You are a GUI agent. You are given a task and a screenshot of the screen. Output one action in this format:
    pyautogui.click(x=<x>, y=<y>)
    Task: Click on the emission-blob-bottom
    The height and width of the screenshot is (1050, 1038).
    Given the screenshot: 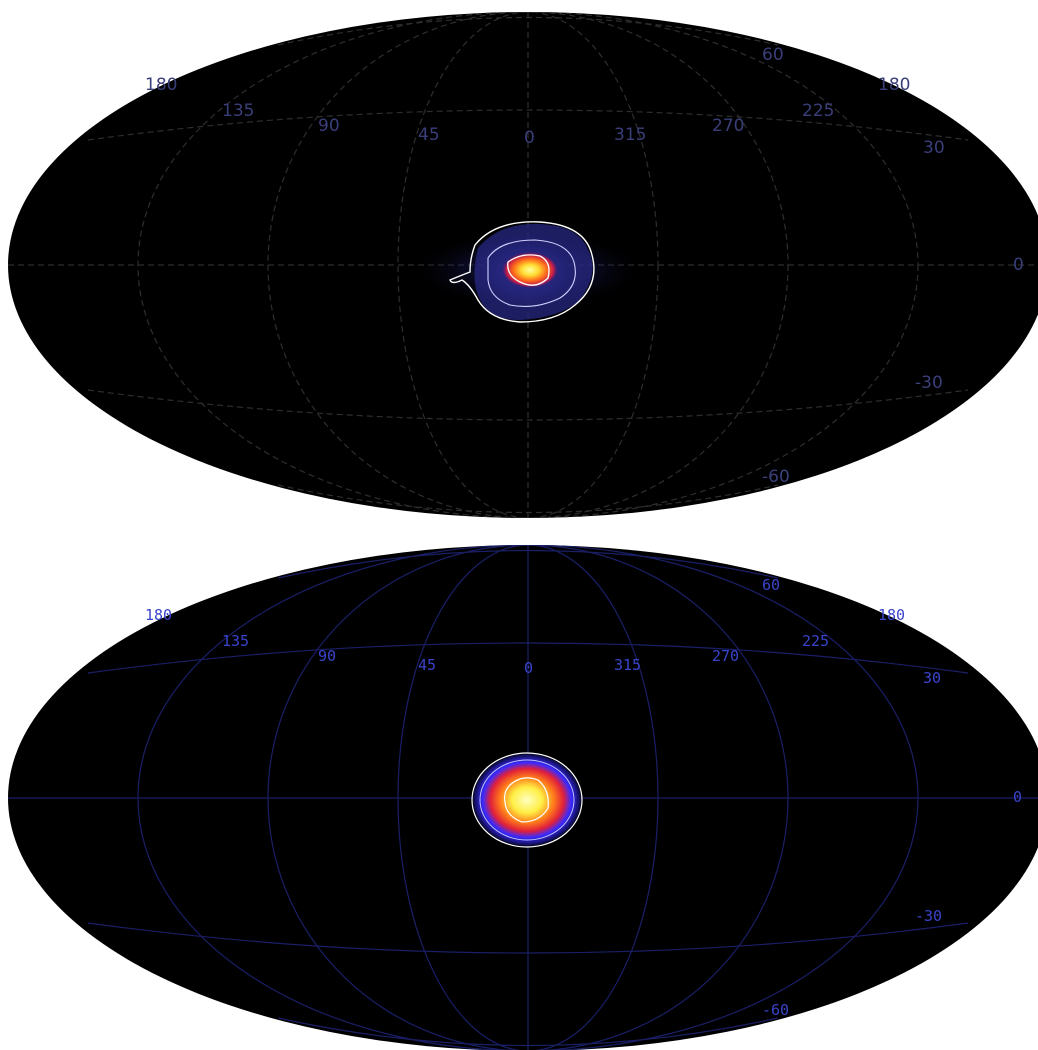 What is the action you would take?
    pyautogui.click(x=527, y=800)
    